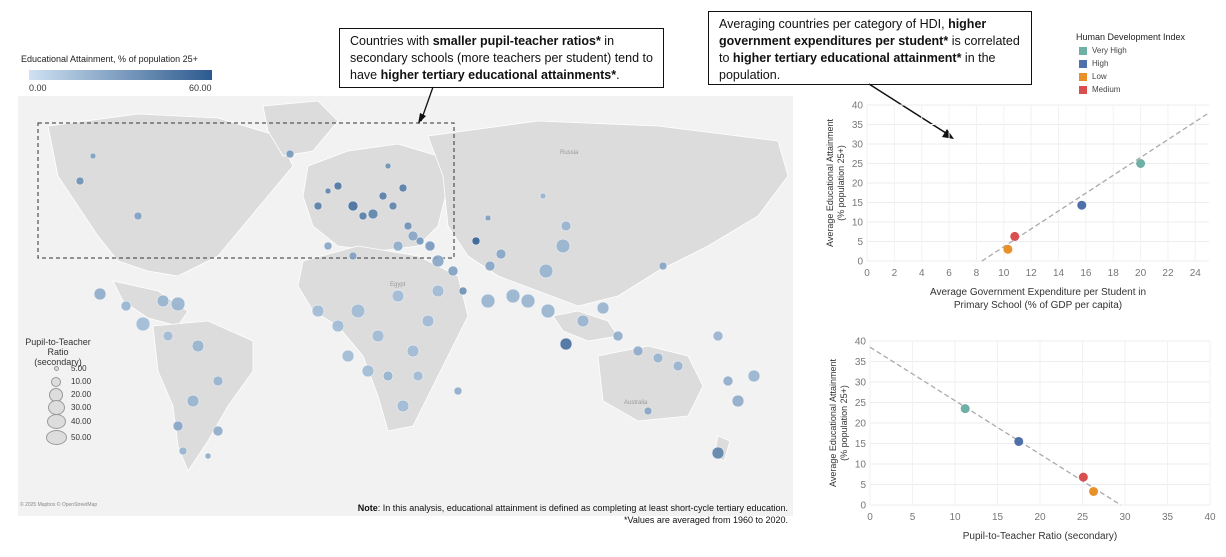  Describe the element at coordinates (58, 352) in the screenshot. I see `size-legend-title: Pupil-to-Teacher Ratio (secondary)` at that location.